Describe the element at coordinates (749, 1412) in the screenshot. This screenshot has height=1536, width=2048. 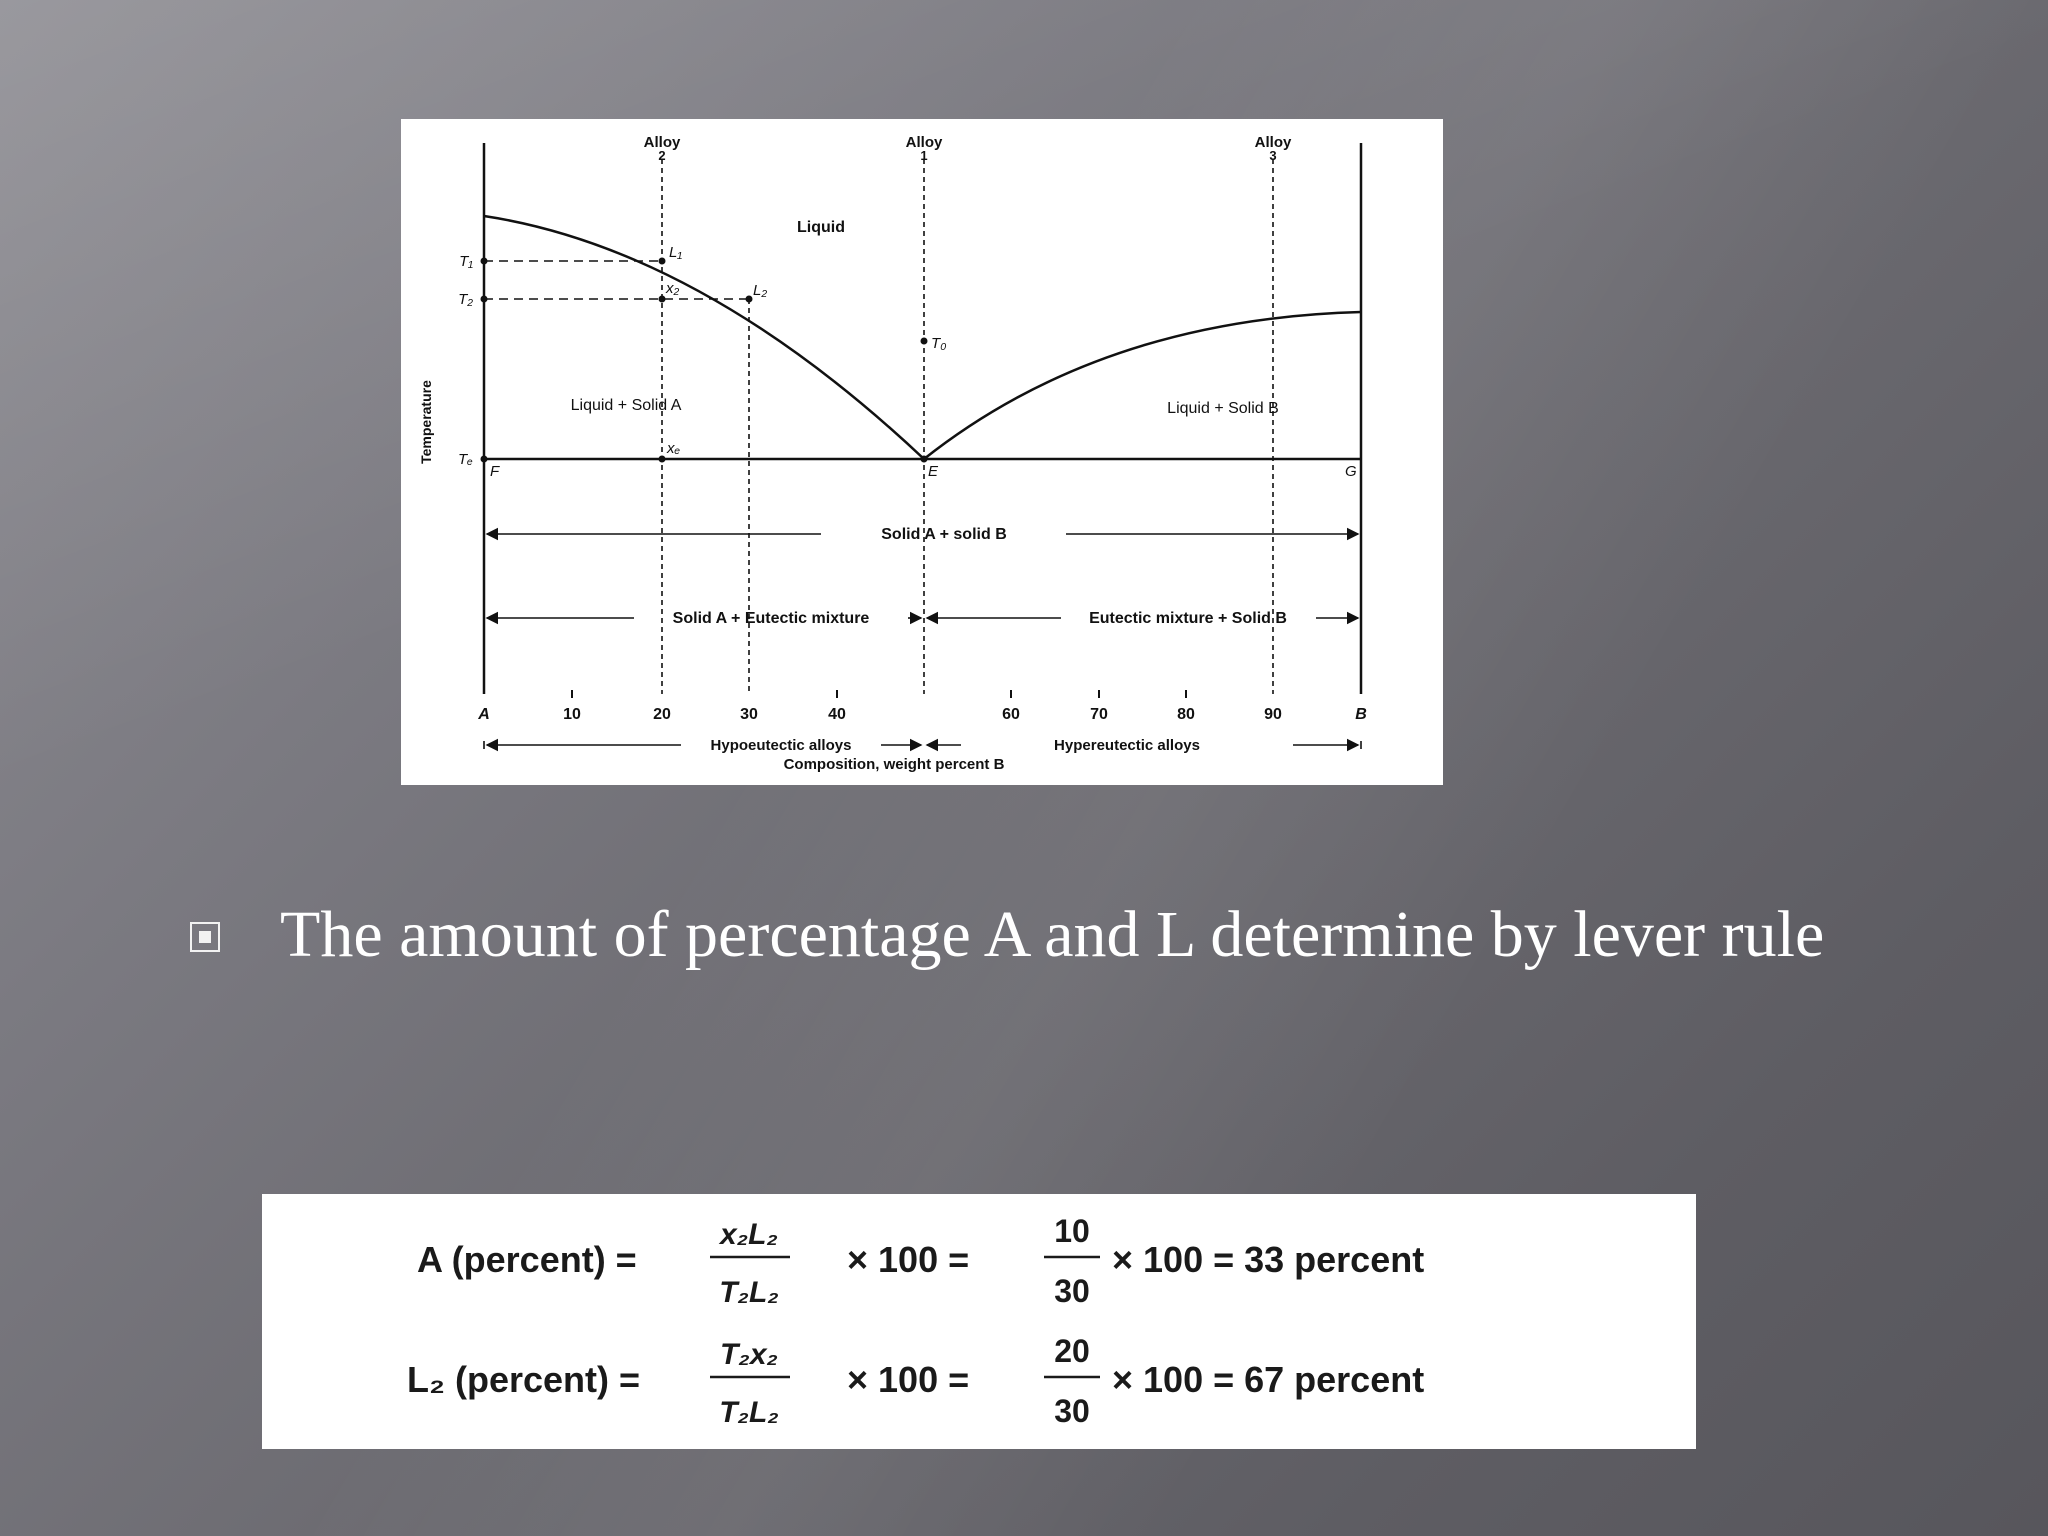
I see `formula-2-den: T₂L₂` at that location.